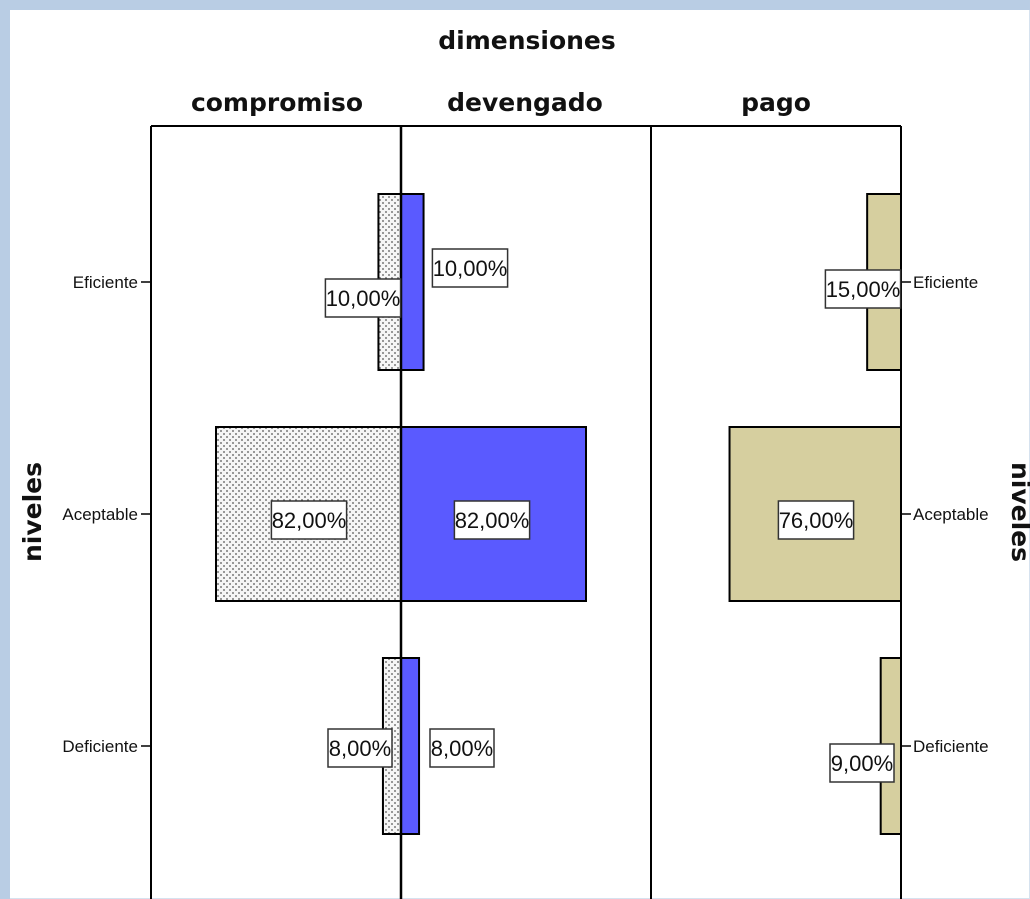 The height and width of the screenshot is (899, 1030). What do you see at coordinates (412, 282) in the screenshot?
I see `bar-devengado-eficiente` at bounding box center [412, 282].